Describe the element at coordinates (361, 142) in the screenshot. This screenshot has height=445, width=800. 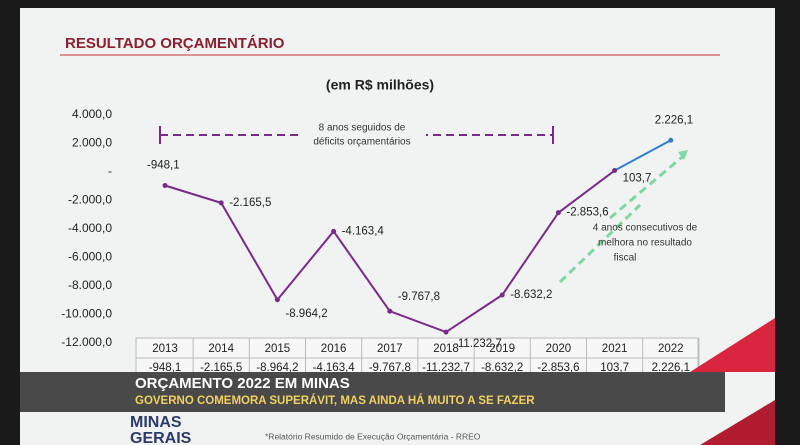
I see `annotation: déficits orçamentários` at that location.